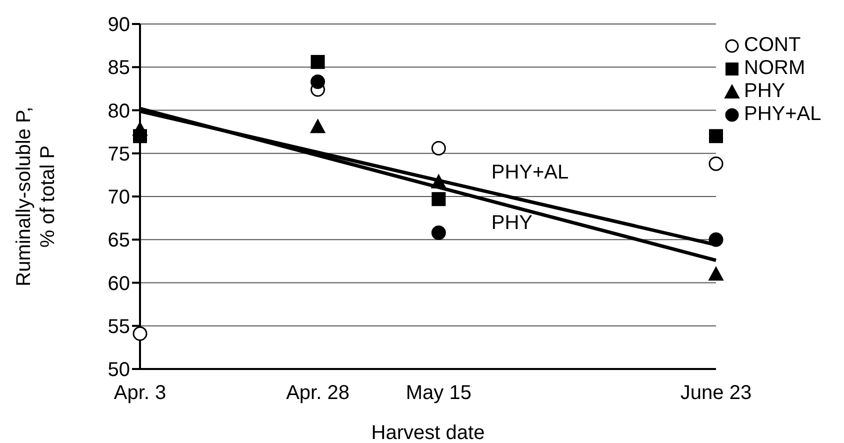  I want to click on series-label: PHY, so click(511, 223).